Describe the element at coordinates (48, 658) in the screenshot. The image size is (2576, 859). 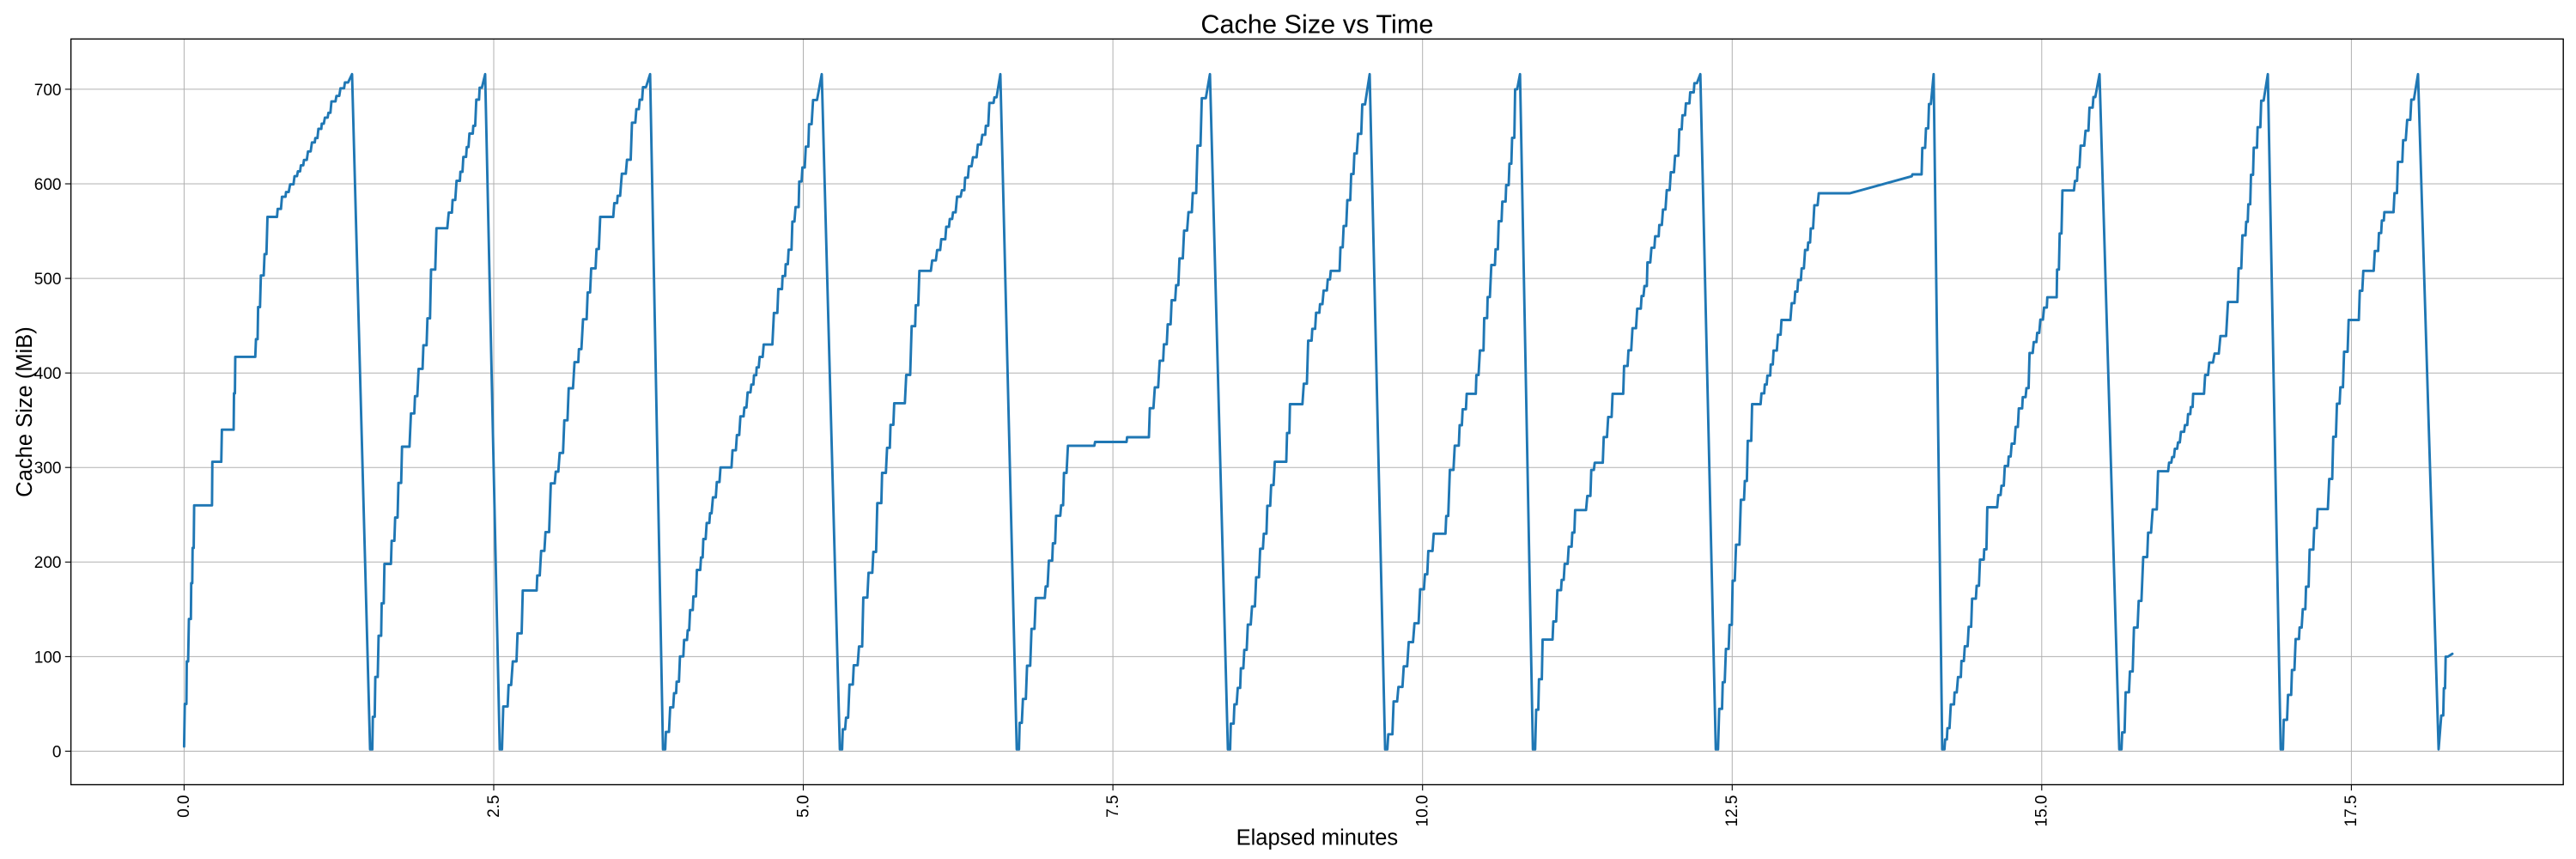
I see `svg-text: 100` at that location.